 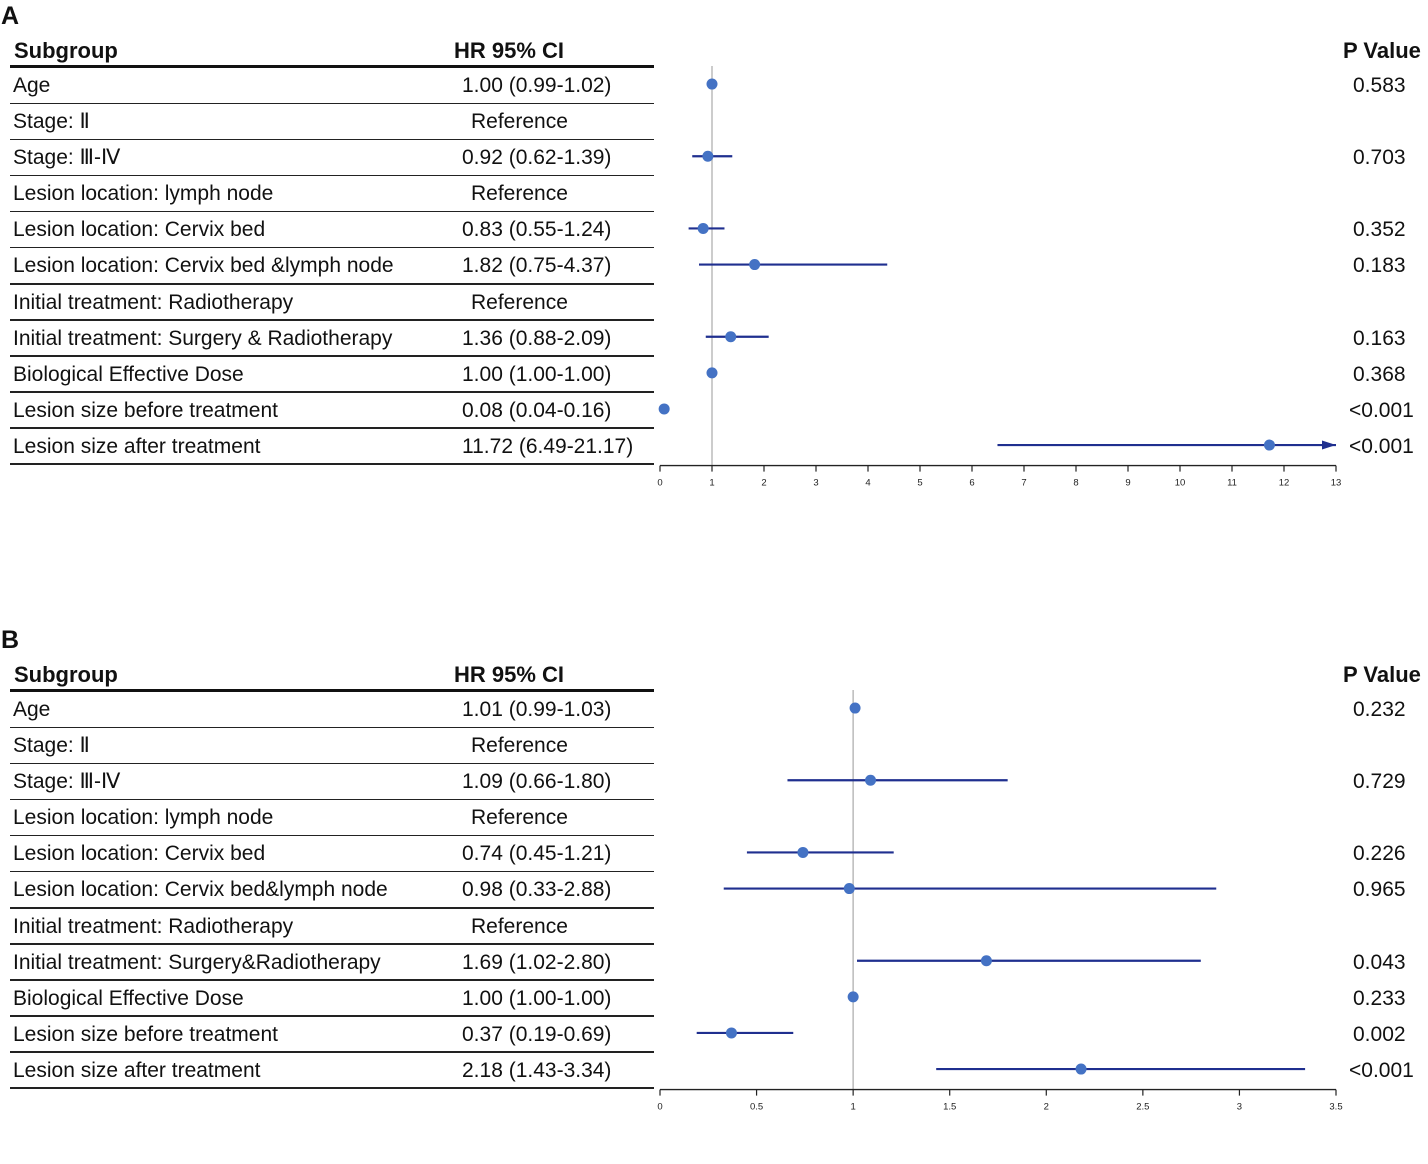 I want to click on p-value: 0.232, so click(x=1379, y=709).